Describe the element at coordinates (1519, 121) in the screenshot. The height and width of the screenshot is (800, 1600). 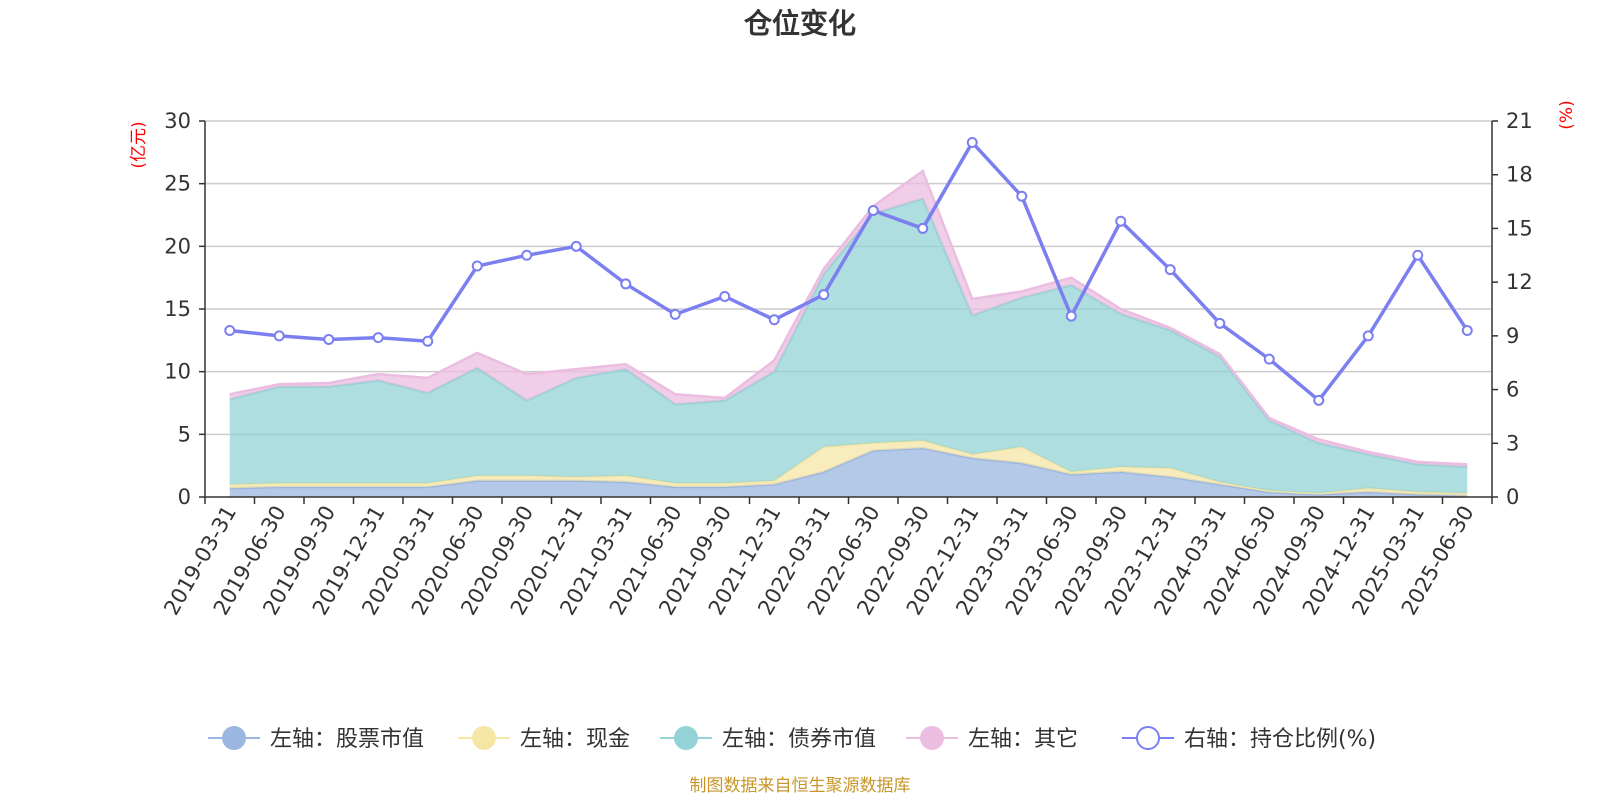
I see `y-right-tick-label: 21` at that location.